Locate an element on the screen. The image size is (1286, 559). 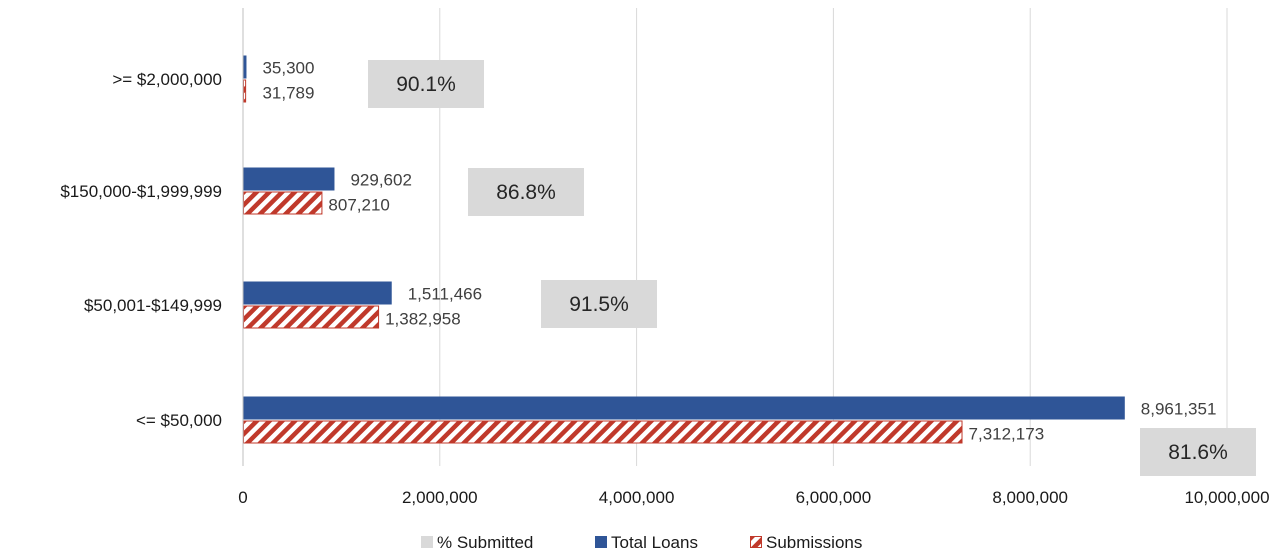
legend: % Submitted Total Loans Submissions is located at coordinates (641, 542).